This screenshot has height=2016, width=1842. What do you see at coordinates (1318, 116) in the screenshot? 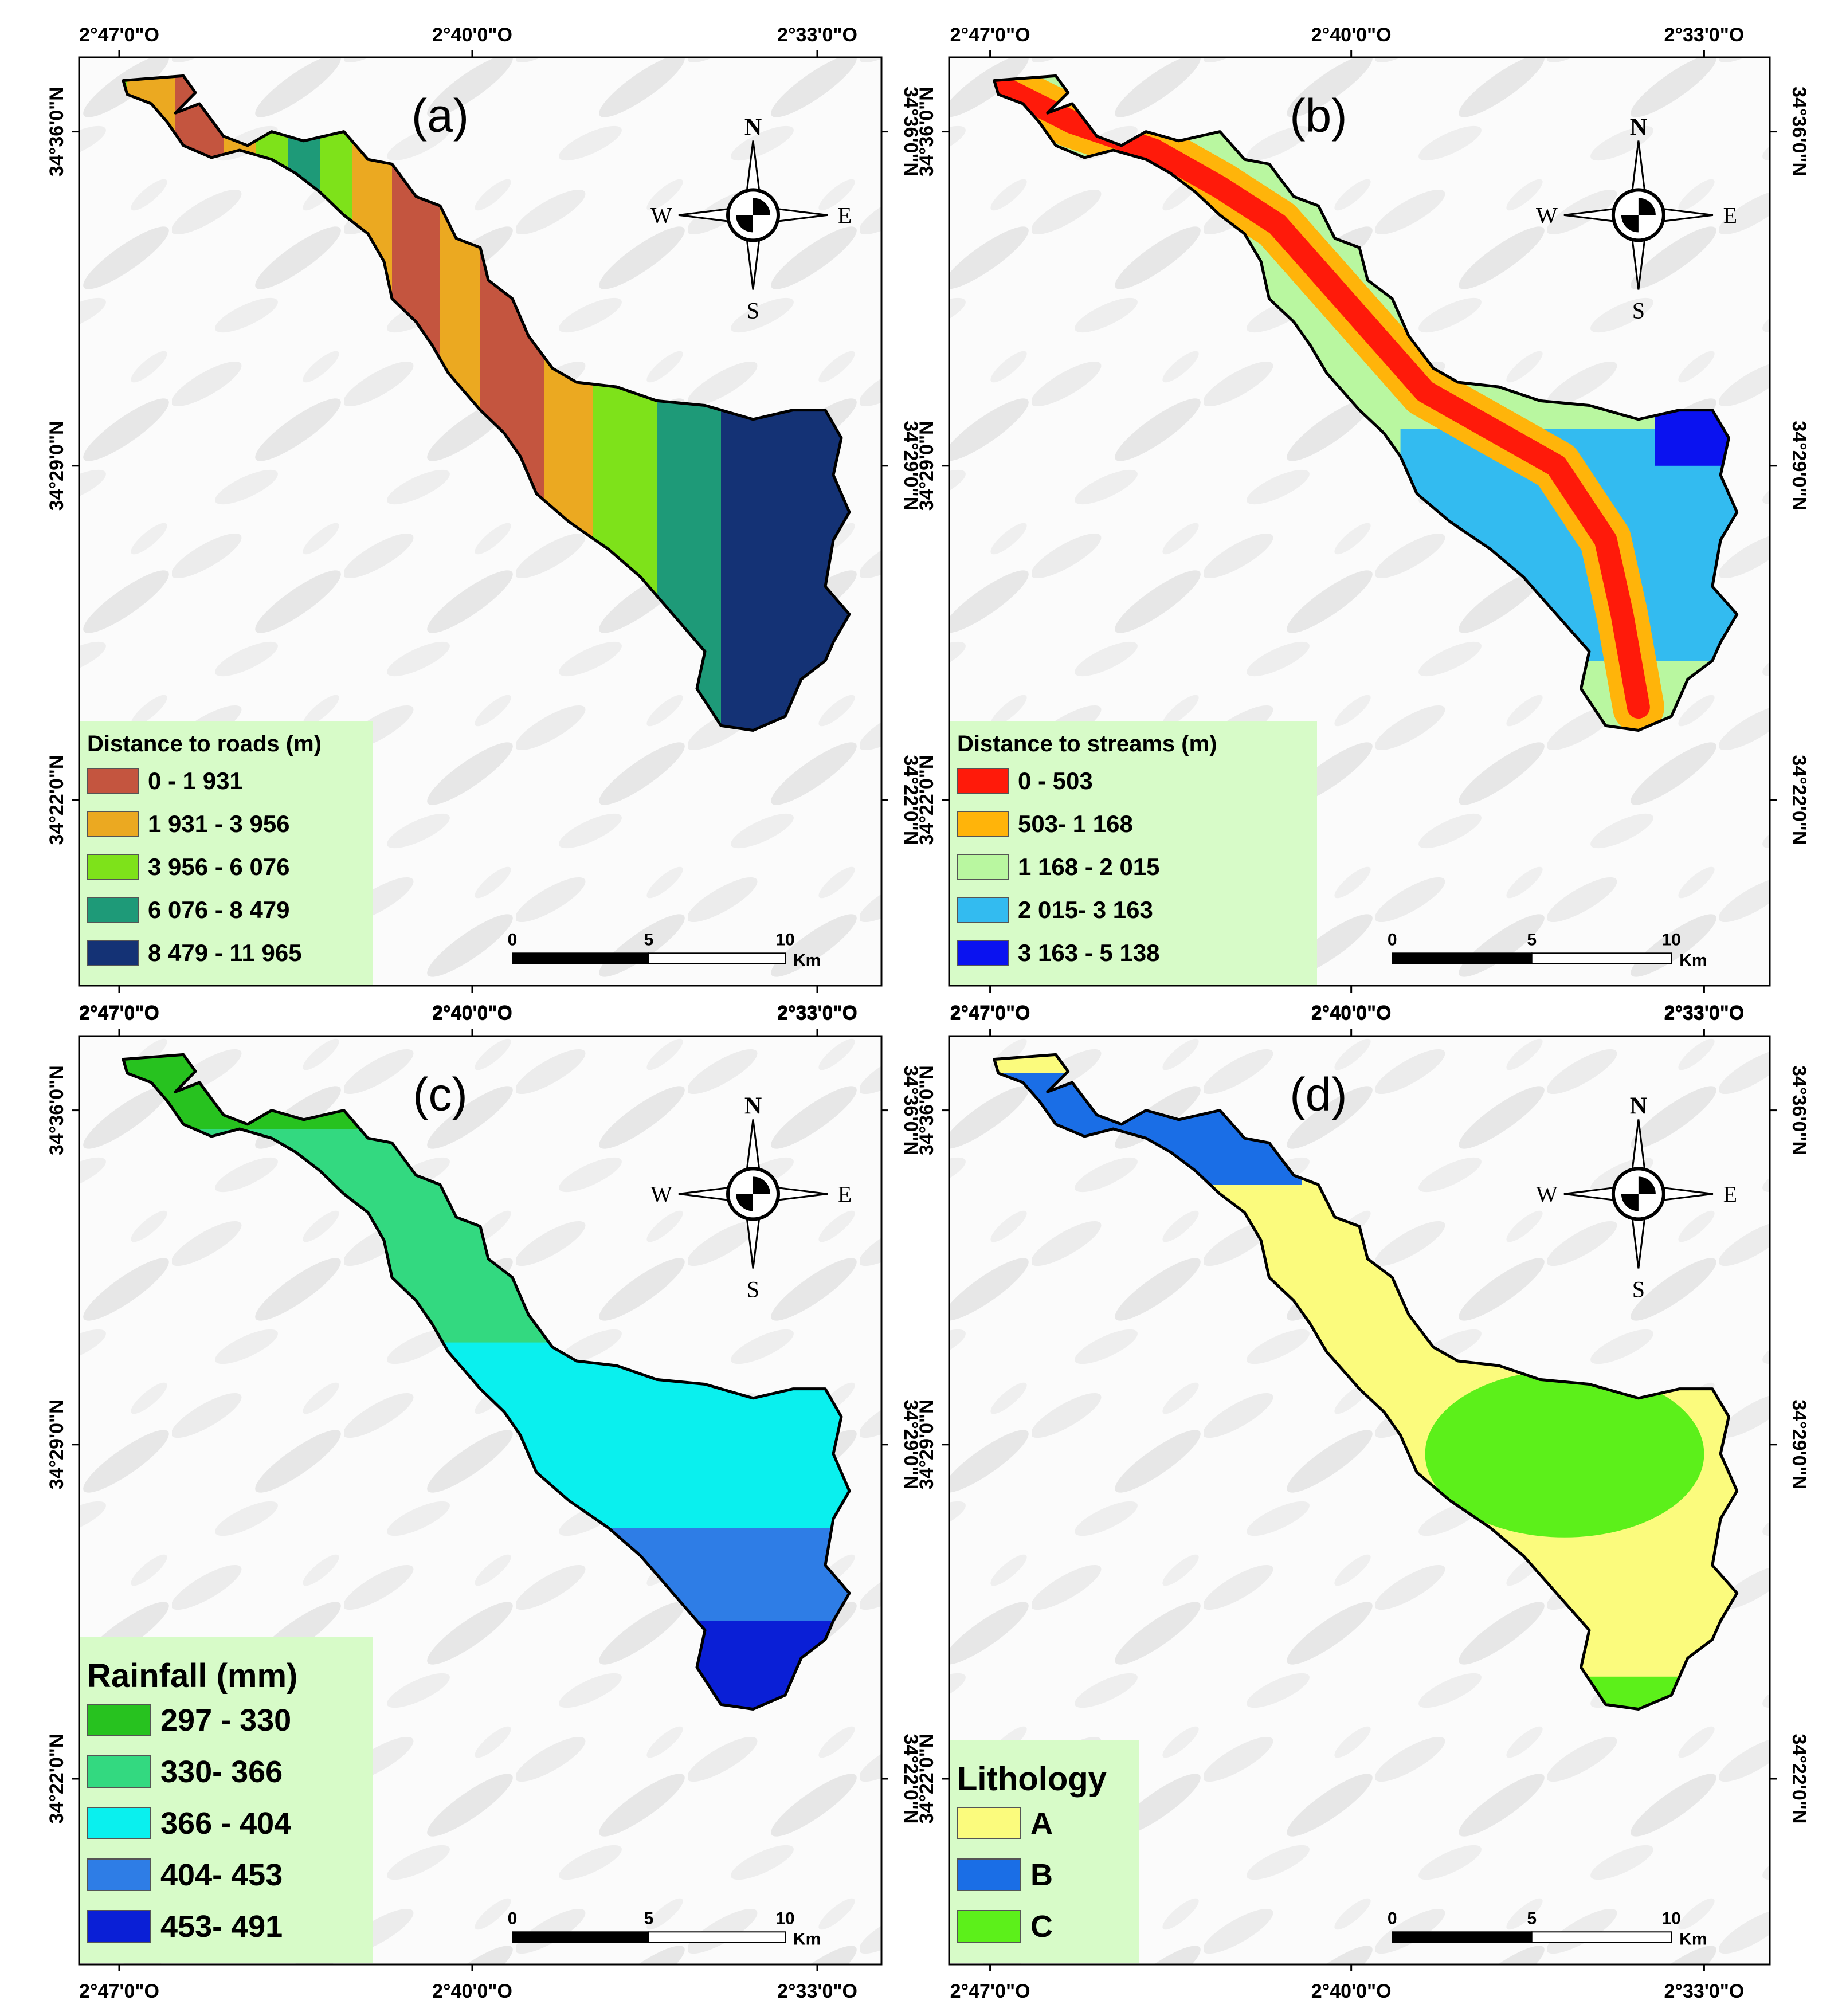
I see `panel-label: (b)` at bounding box center [1318, 116].